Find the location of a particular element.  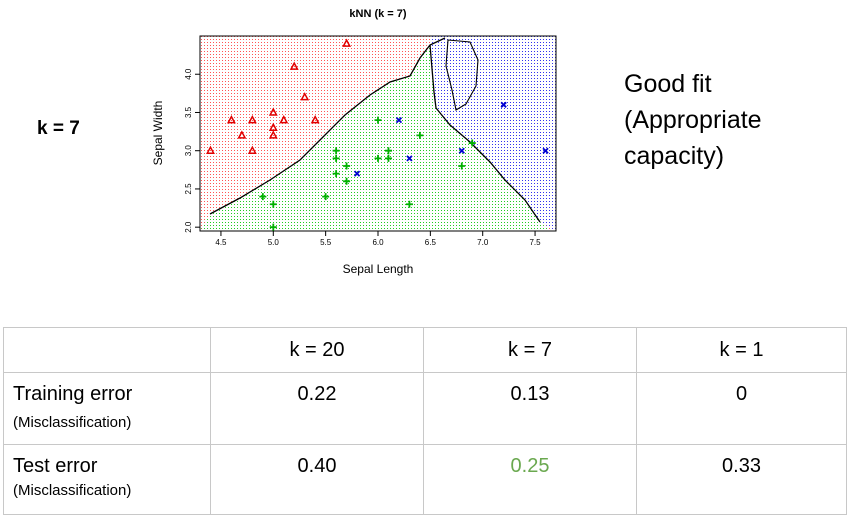

x-tick-label: 5.5 is located at coordinates (326, 242).